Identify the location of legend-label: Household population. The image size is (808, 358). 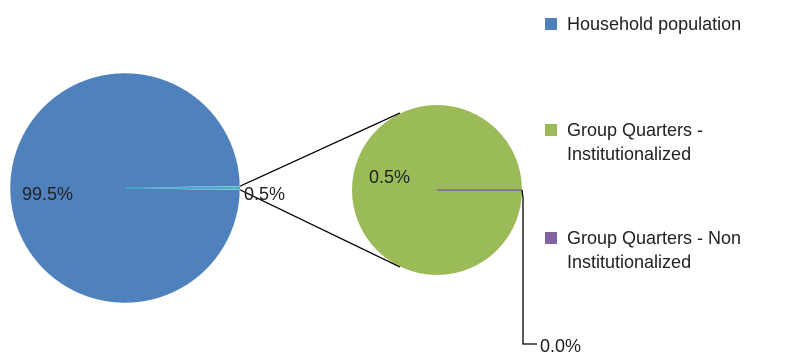
(654, 24).